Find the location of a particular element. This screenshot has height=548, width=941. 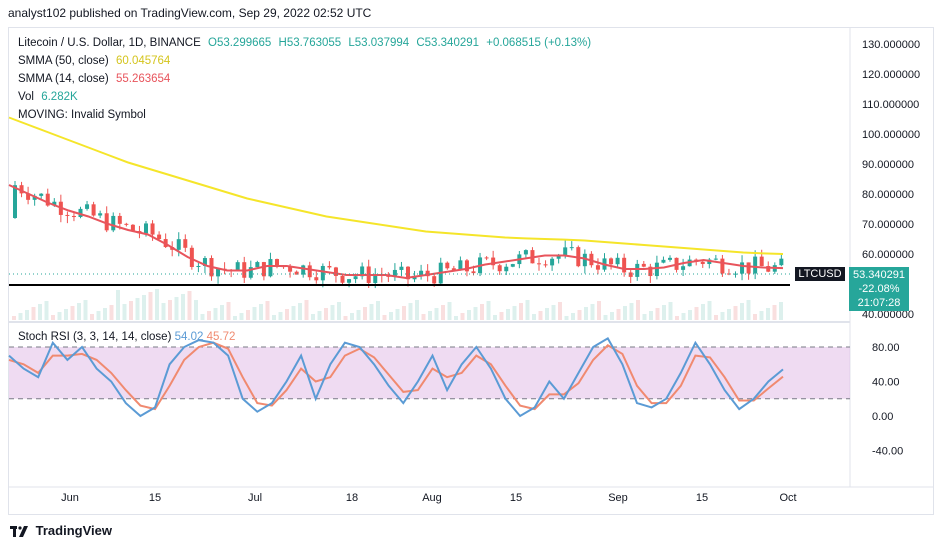

smma50-label: SMMA (50, close) is located at coordinates (63, 61).